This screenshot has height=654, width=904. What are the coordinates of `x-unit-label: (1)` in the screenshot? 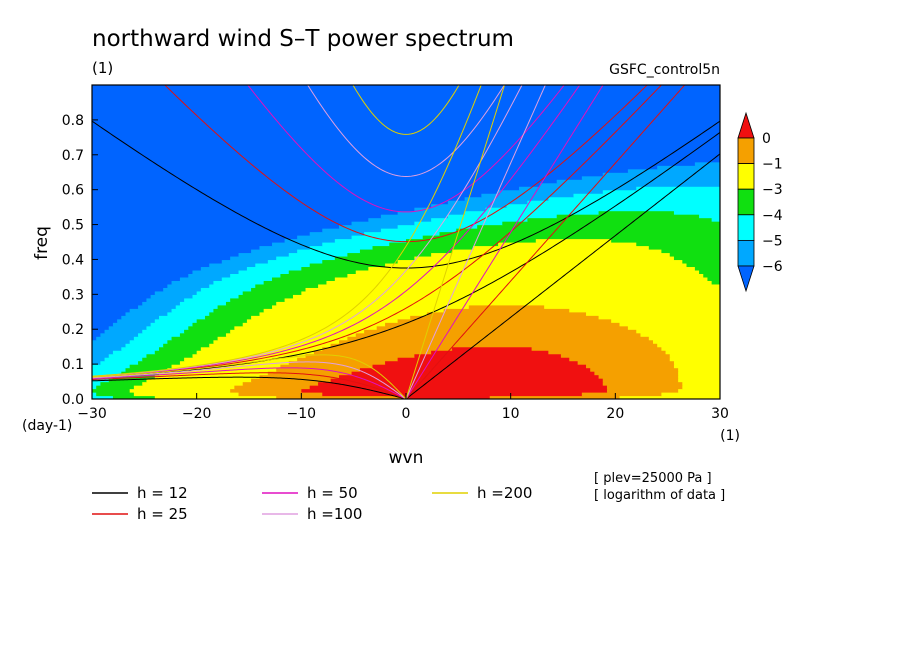 It's located at (730, 436).